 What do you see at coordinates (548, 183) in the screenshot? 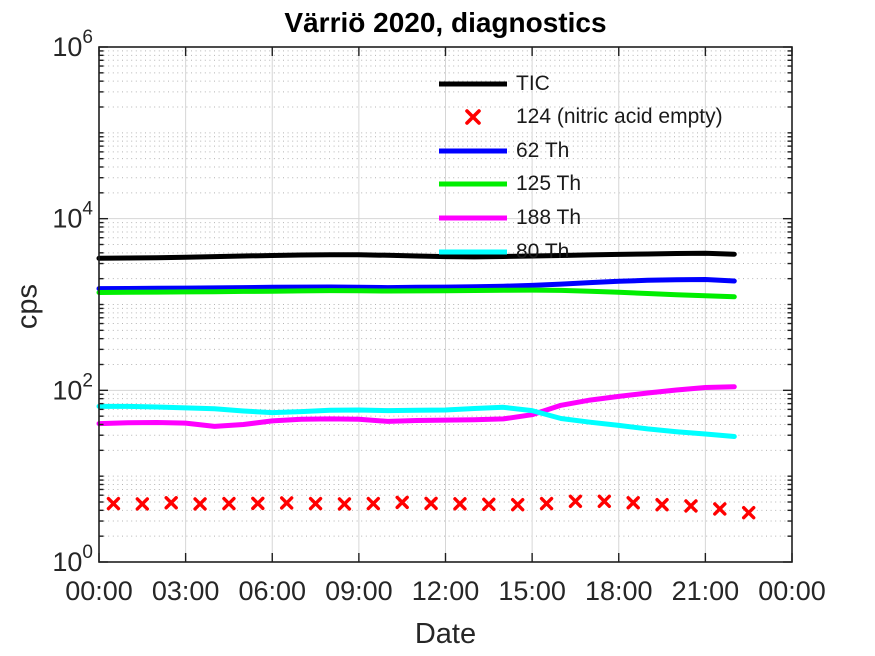
I see `legend-label: 125 Th` at bounding box center [548, 183].